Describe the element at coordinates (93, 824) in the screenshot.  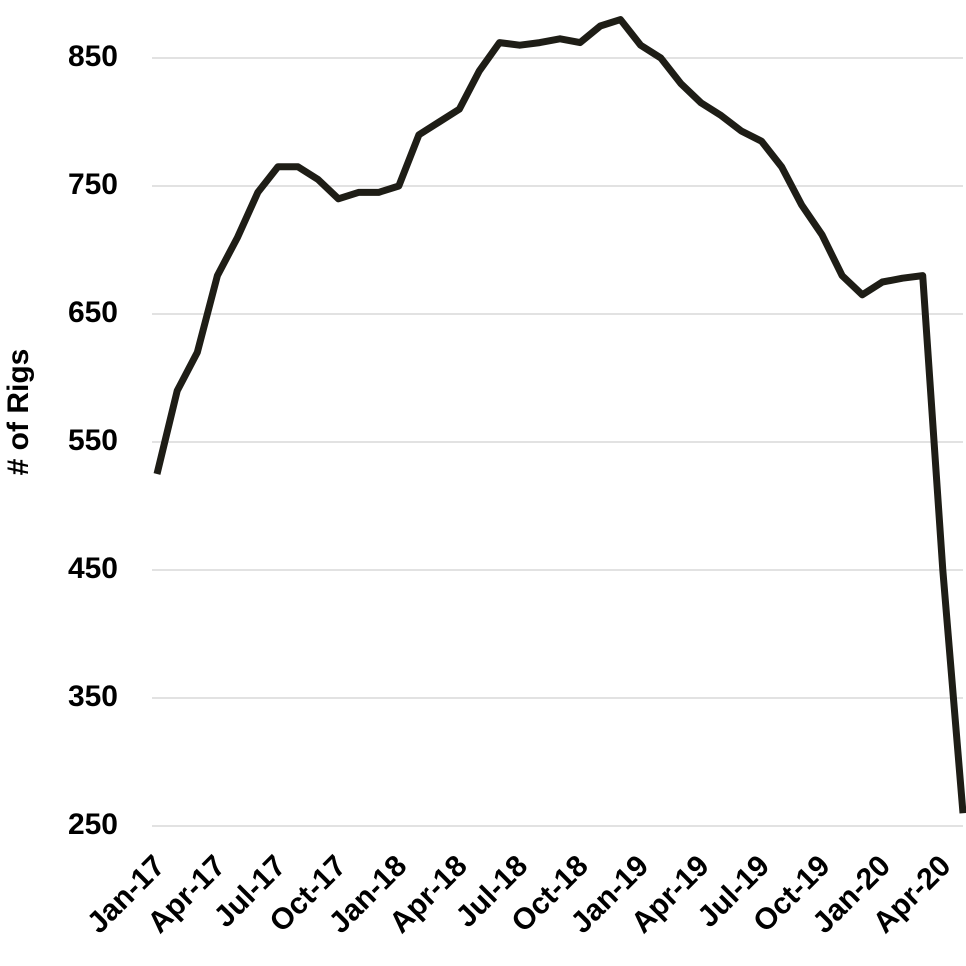
I see `y-tick-label: 250` at that location.